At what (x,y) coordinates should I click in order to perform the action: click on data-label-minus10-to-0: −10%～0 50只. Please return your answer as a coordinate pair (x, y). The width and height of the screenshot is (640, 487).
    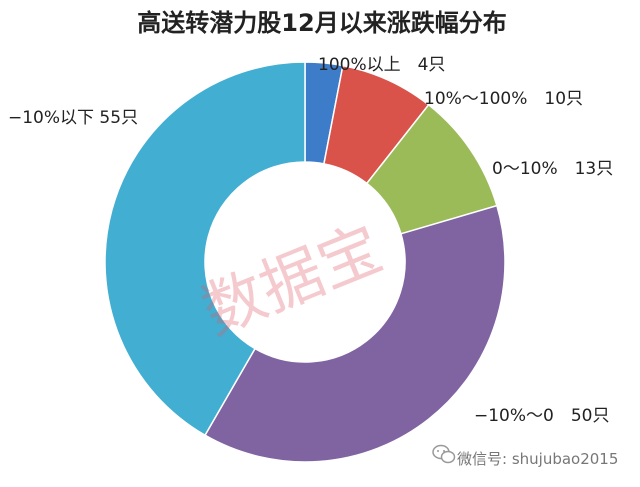
    Looking at the image, I should click on (541, 416).